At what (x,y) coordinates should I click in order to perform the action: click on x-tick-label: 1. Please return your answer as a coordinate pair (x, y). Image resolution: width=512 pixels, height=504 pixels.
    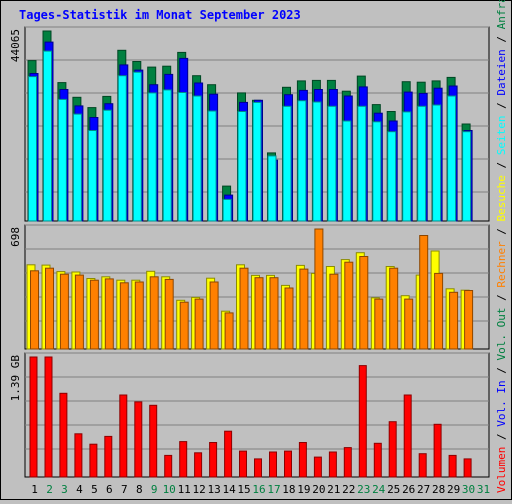
    Looking at the image, I should click on (34, 489).